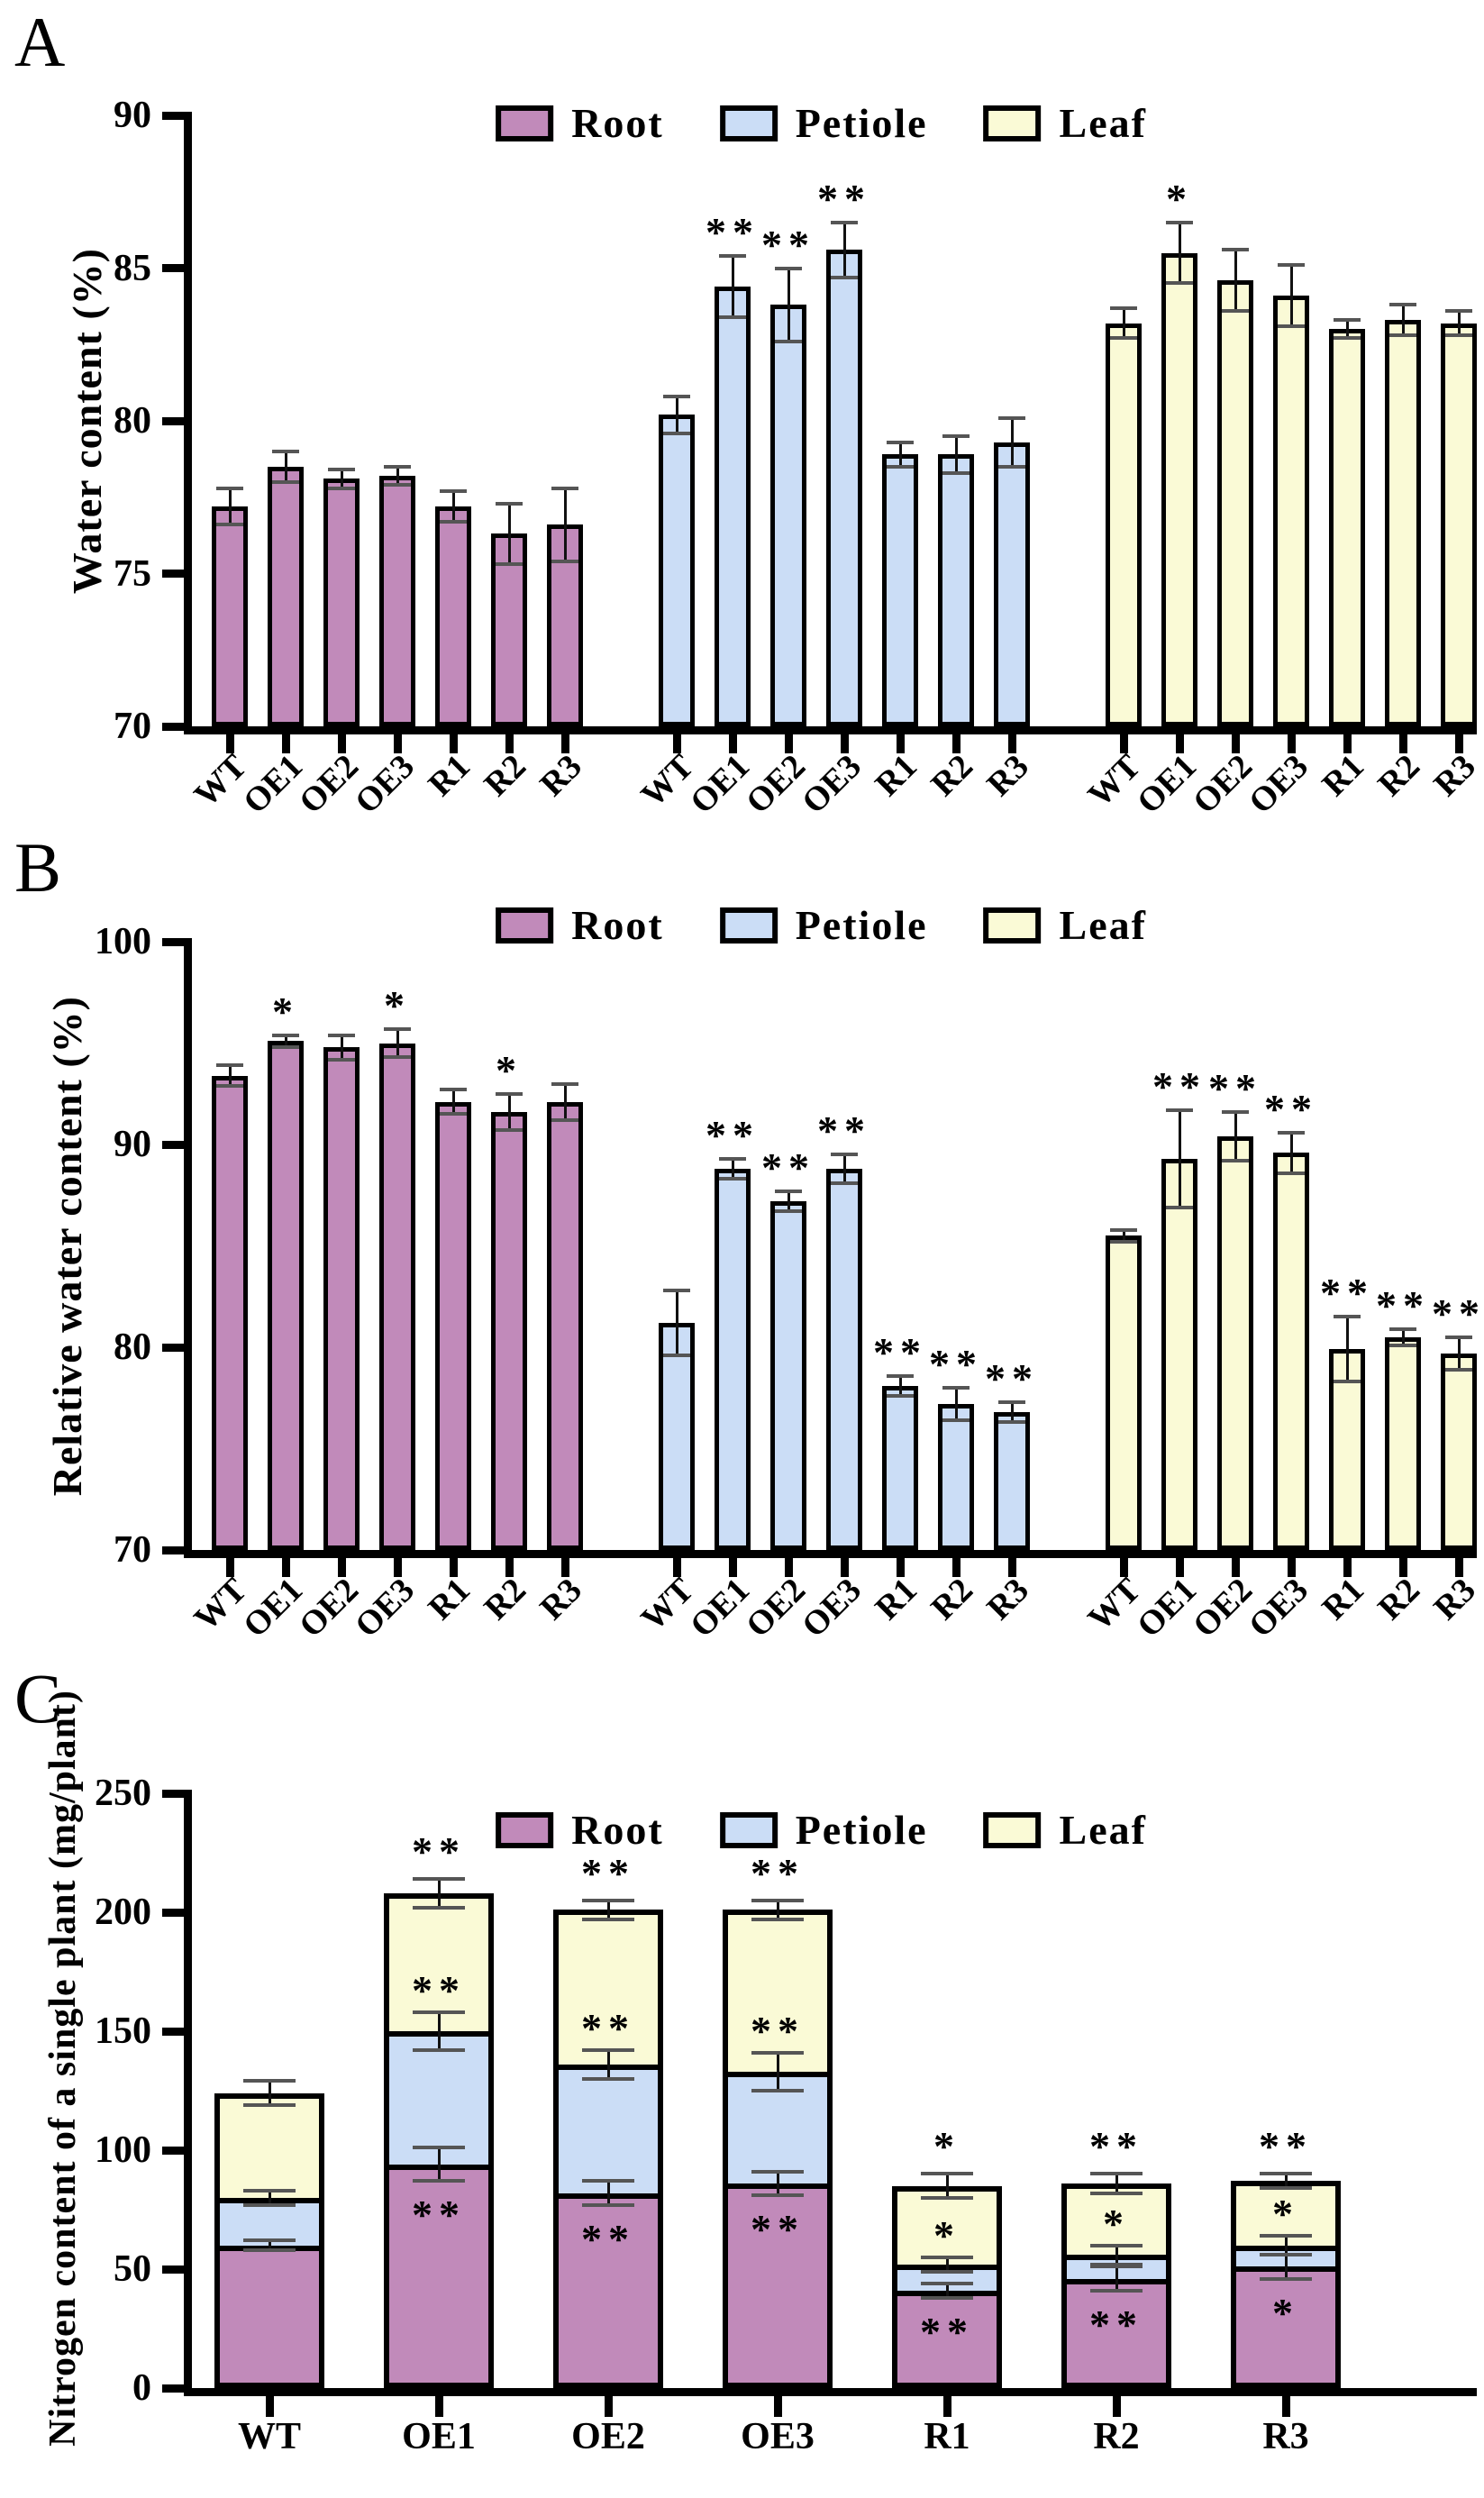 This screenshot has height=2498, width=1484. Describe the element at coordinates (778, 2436) in the screenshot. I see `x-tick-label: OE3` at that location.